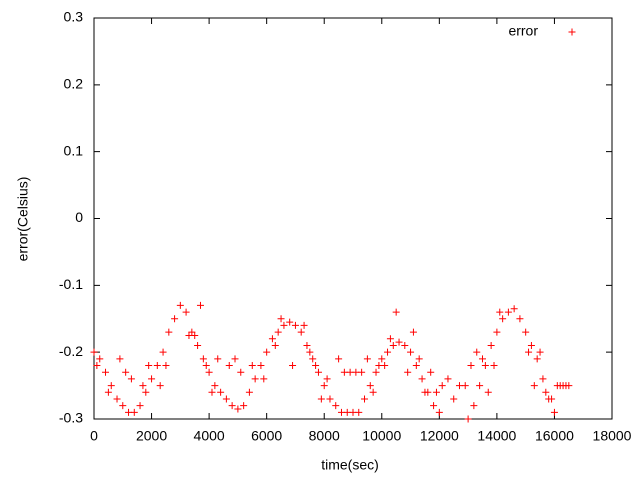 The width and height of the screenshot is (640, 480). What do you see at coordinates (71, 351) in the screenshot?
I see `y-tick-label: -0.2` at bounding box center [71, 351].